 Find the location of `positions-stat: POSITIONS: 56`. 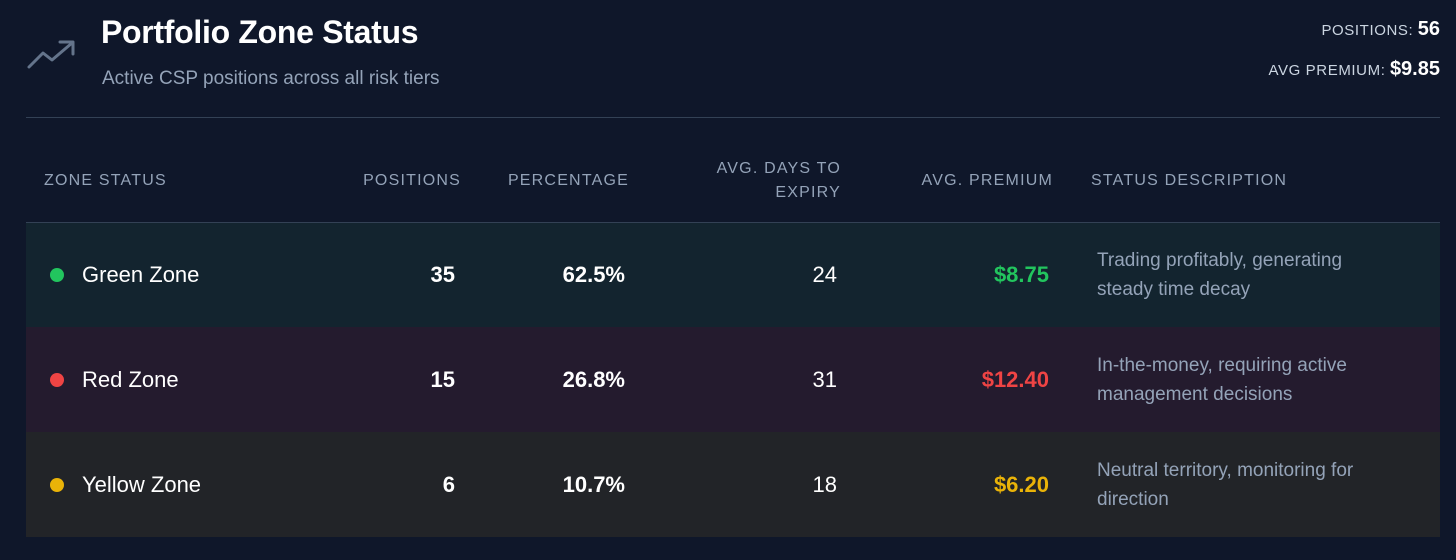

positions-stat: POSITIONS: 56 is located at coordinates (1354, 38).